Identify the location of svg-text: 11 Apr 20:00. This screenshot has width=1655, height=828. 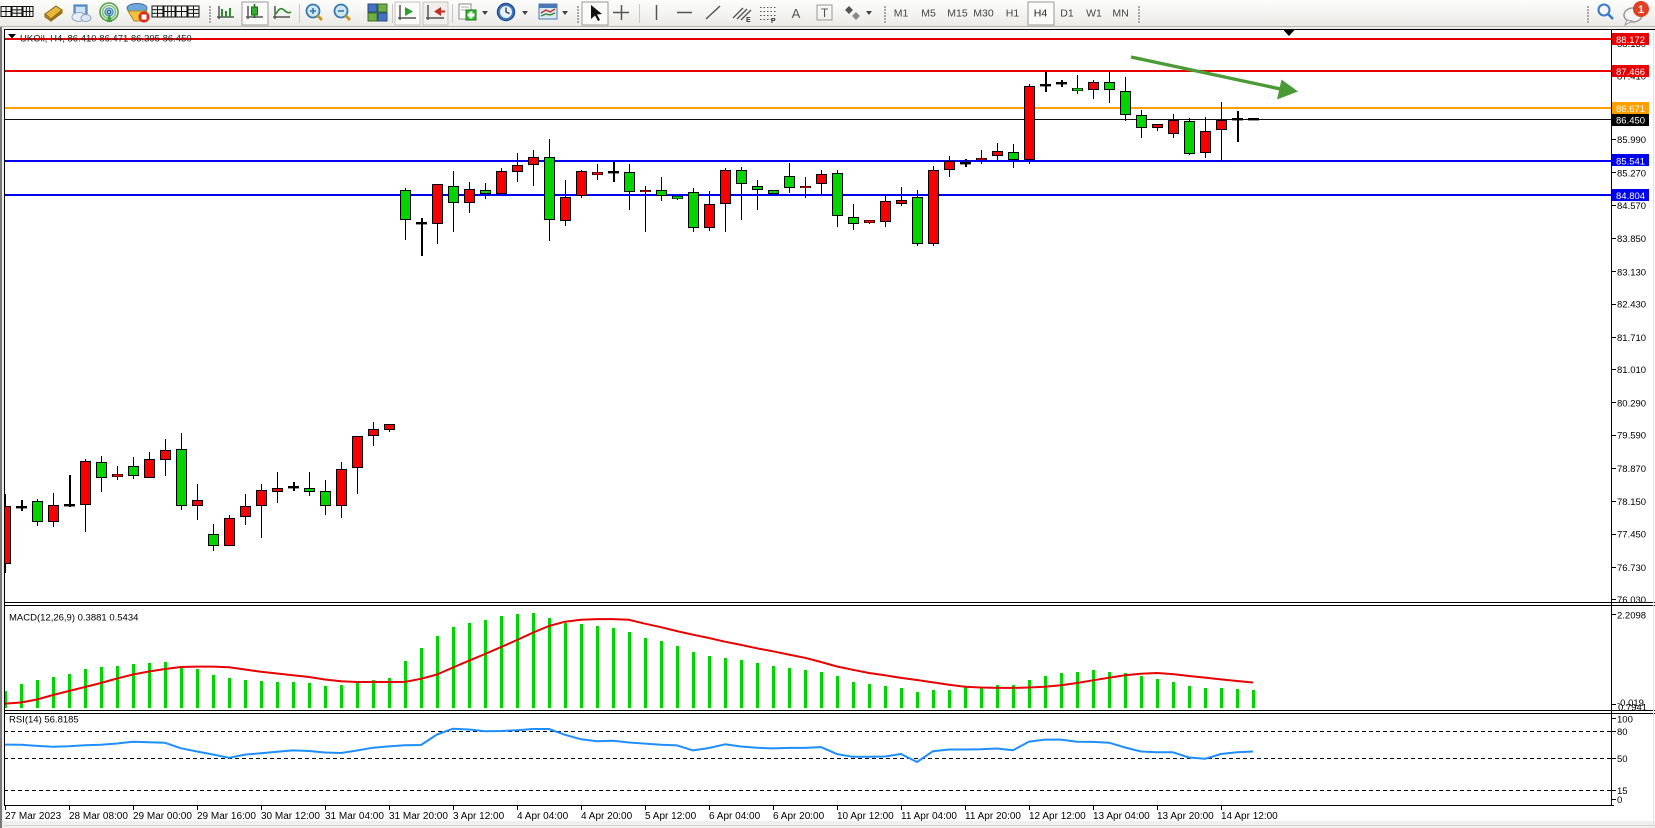
(993, 816).